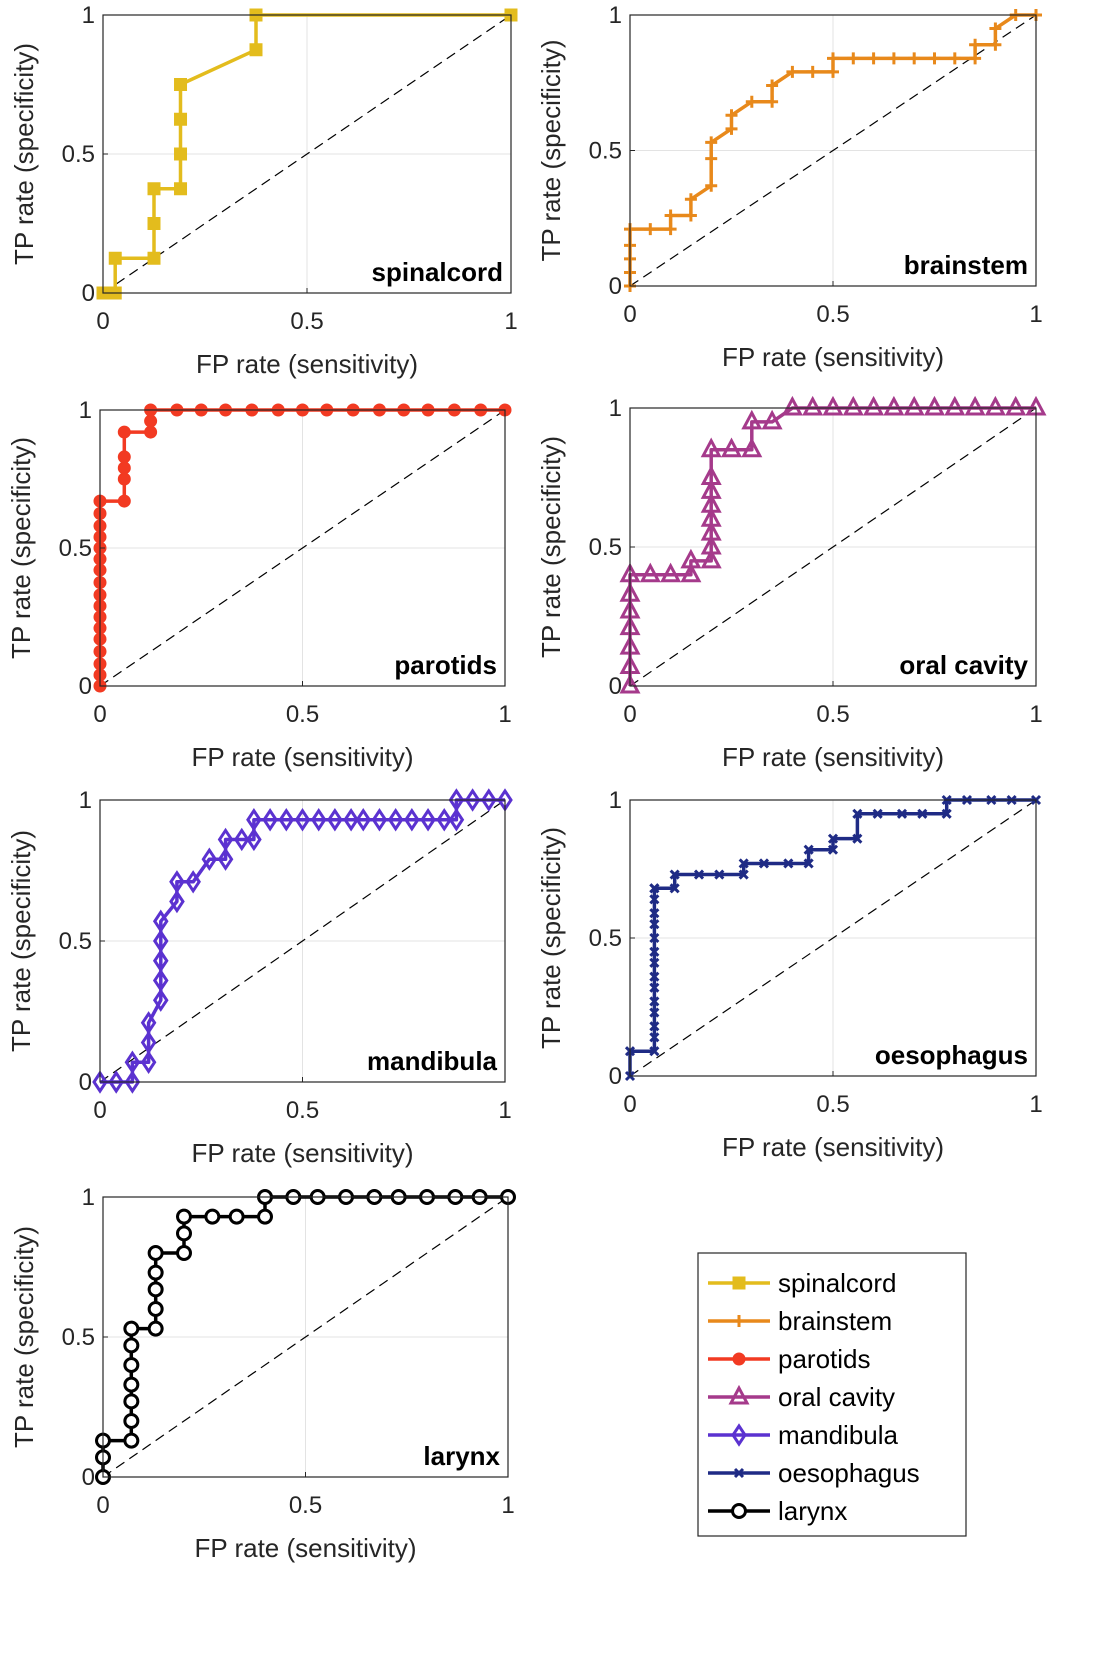  What do you see at coordinates (789, 1359) in the screenshot?
I see `legend-item-parotids: parotids` at bounding box center [789, 1359].